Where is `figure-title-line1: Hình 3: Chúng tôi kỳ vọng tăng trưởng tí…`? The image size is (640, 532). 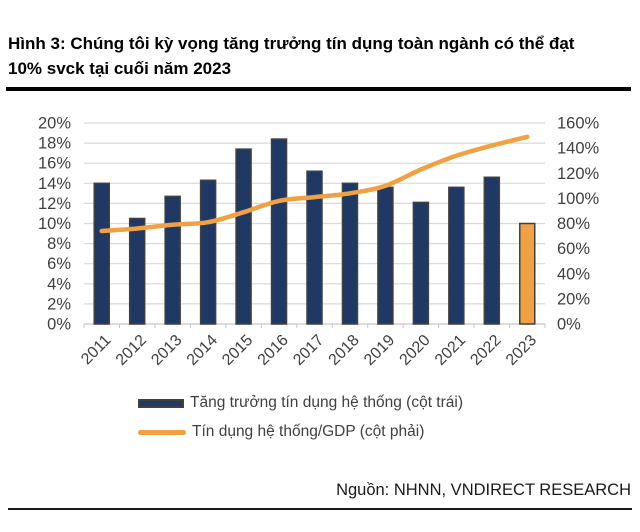 figure-title-line1: Hình 3: Chúng tôi kỳ vọng tăng trưởng tí… is located at coordinates (291, 43).